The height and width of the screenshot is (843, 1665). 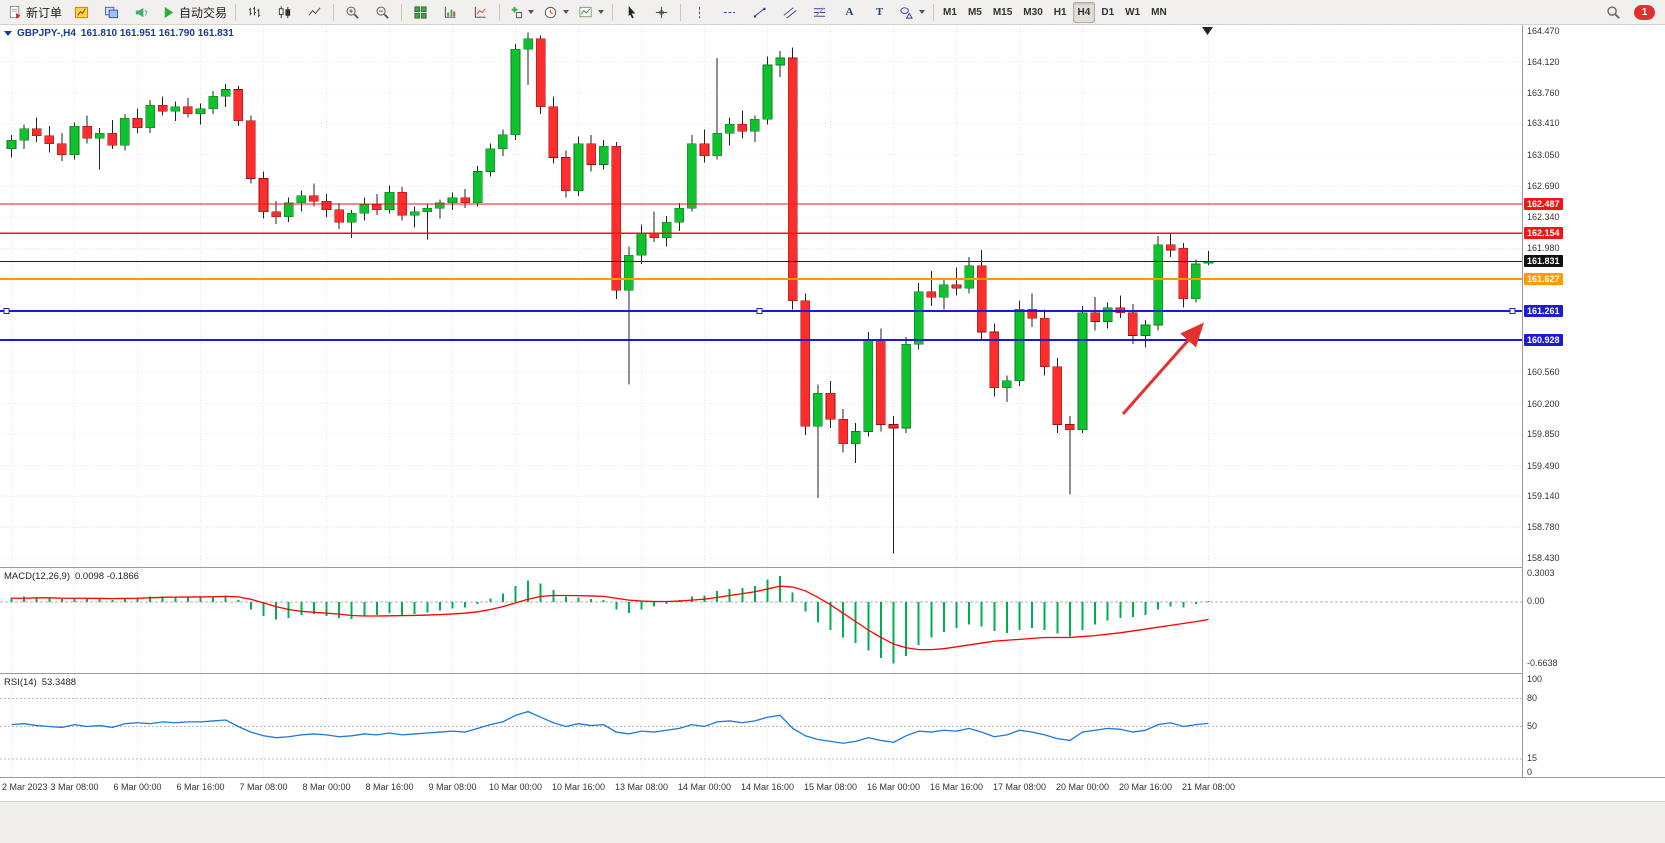 I want to click on horizontal-line-tool-button, so click(x=729, y=12).